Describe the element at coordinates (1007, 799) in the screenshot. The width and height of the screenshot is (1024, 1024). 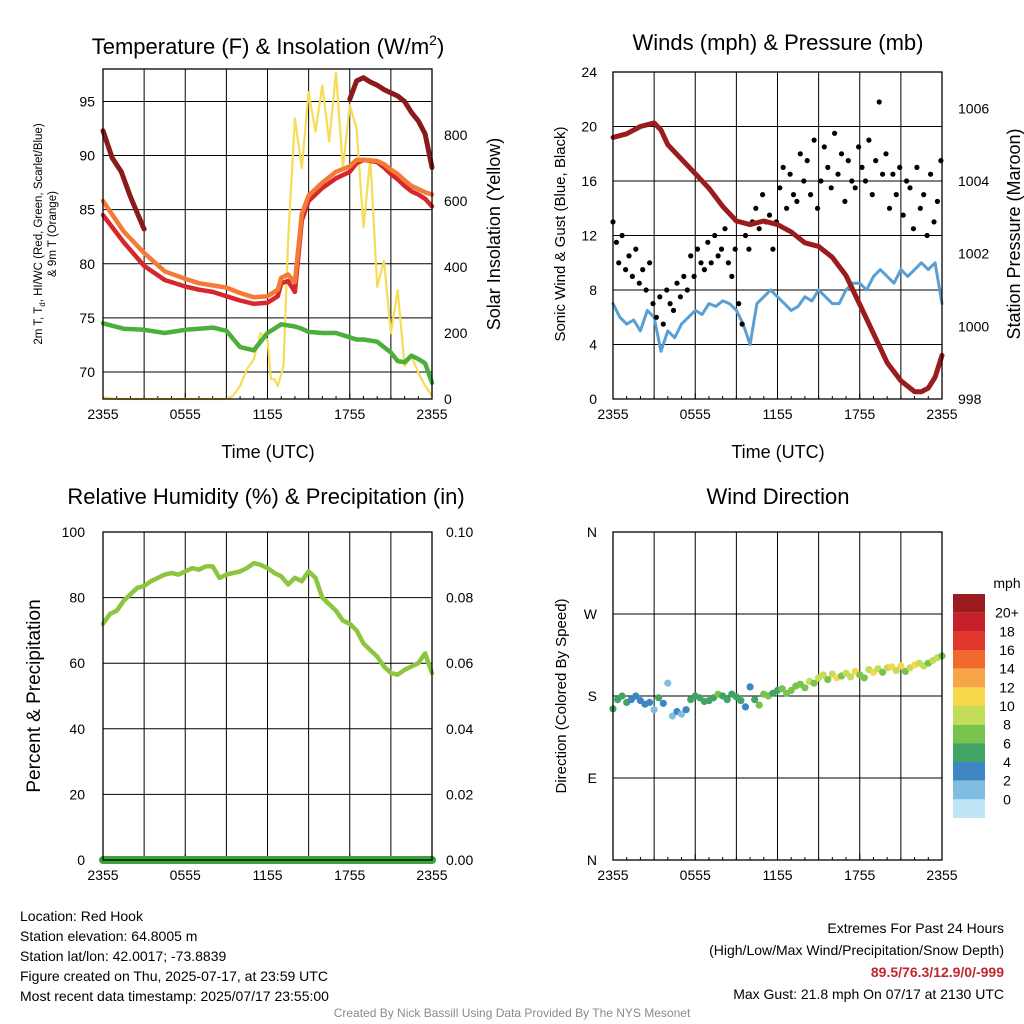
I see `colorbar-label: 0` at that location.